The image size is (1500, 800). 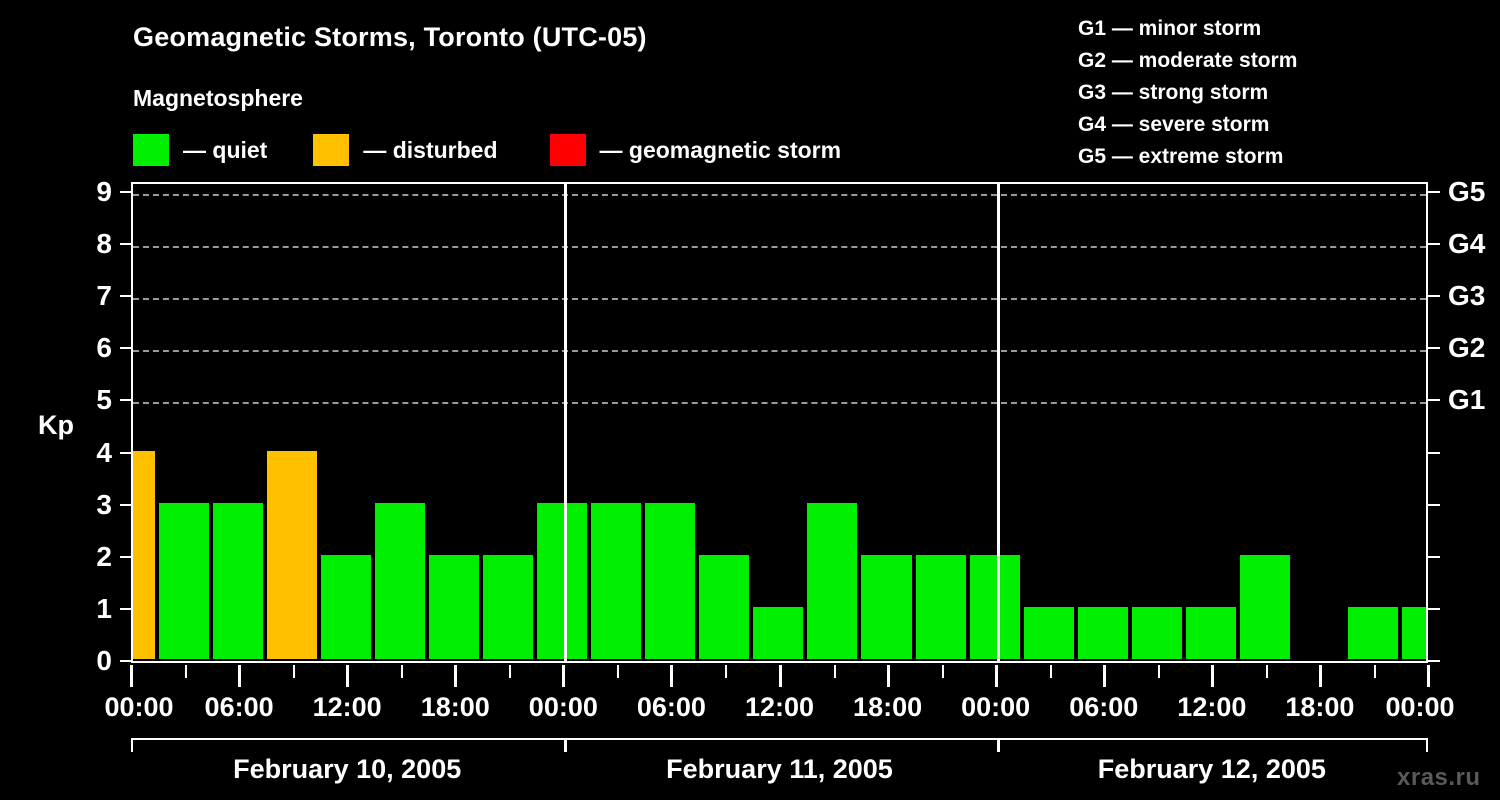 I want to click on legend-item-0: — quiet, so click(x=200, y=150).